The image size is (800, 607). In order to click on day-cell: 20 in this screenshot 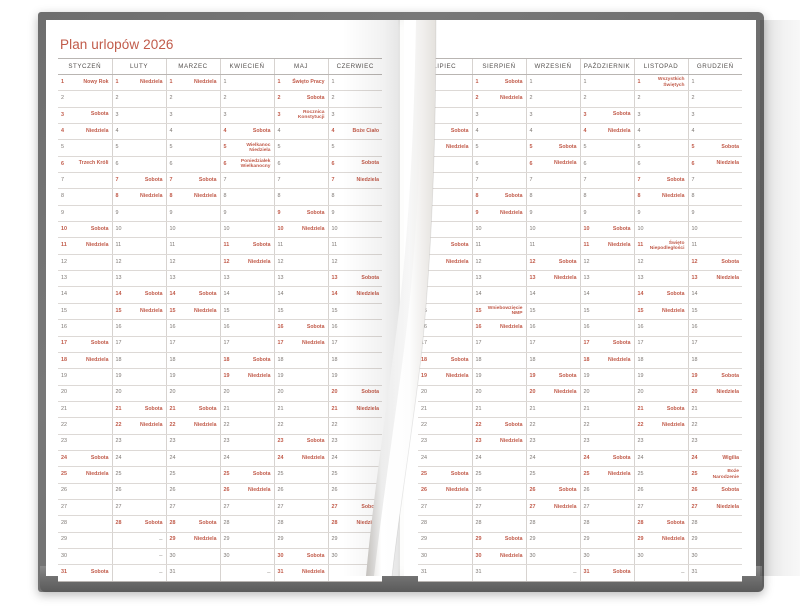, I will do `click(85, 393)`.